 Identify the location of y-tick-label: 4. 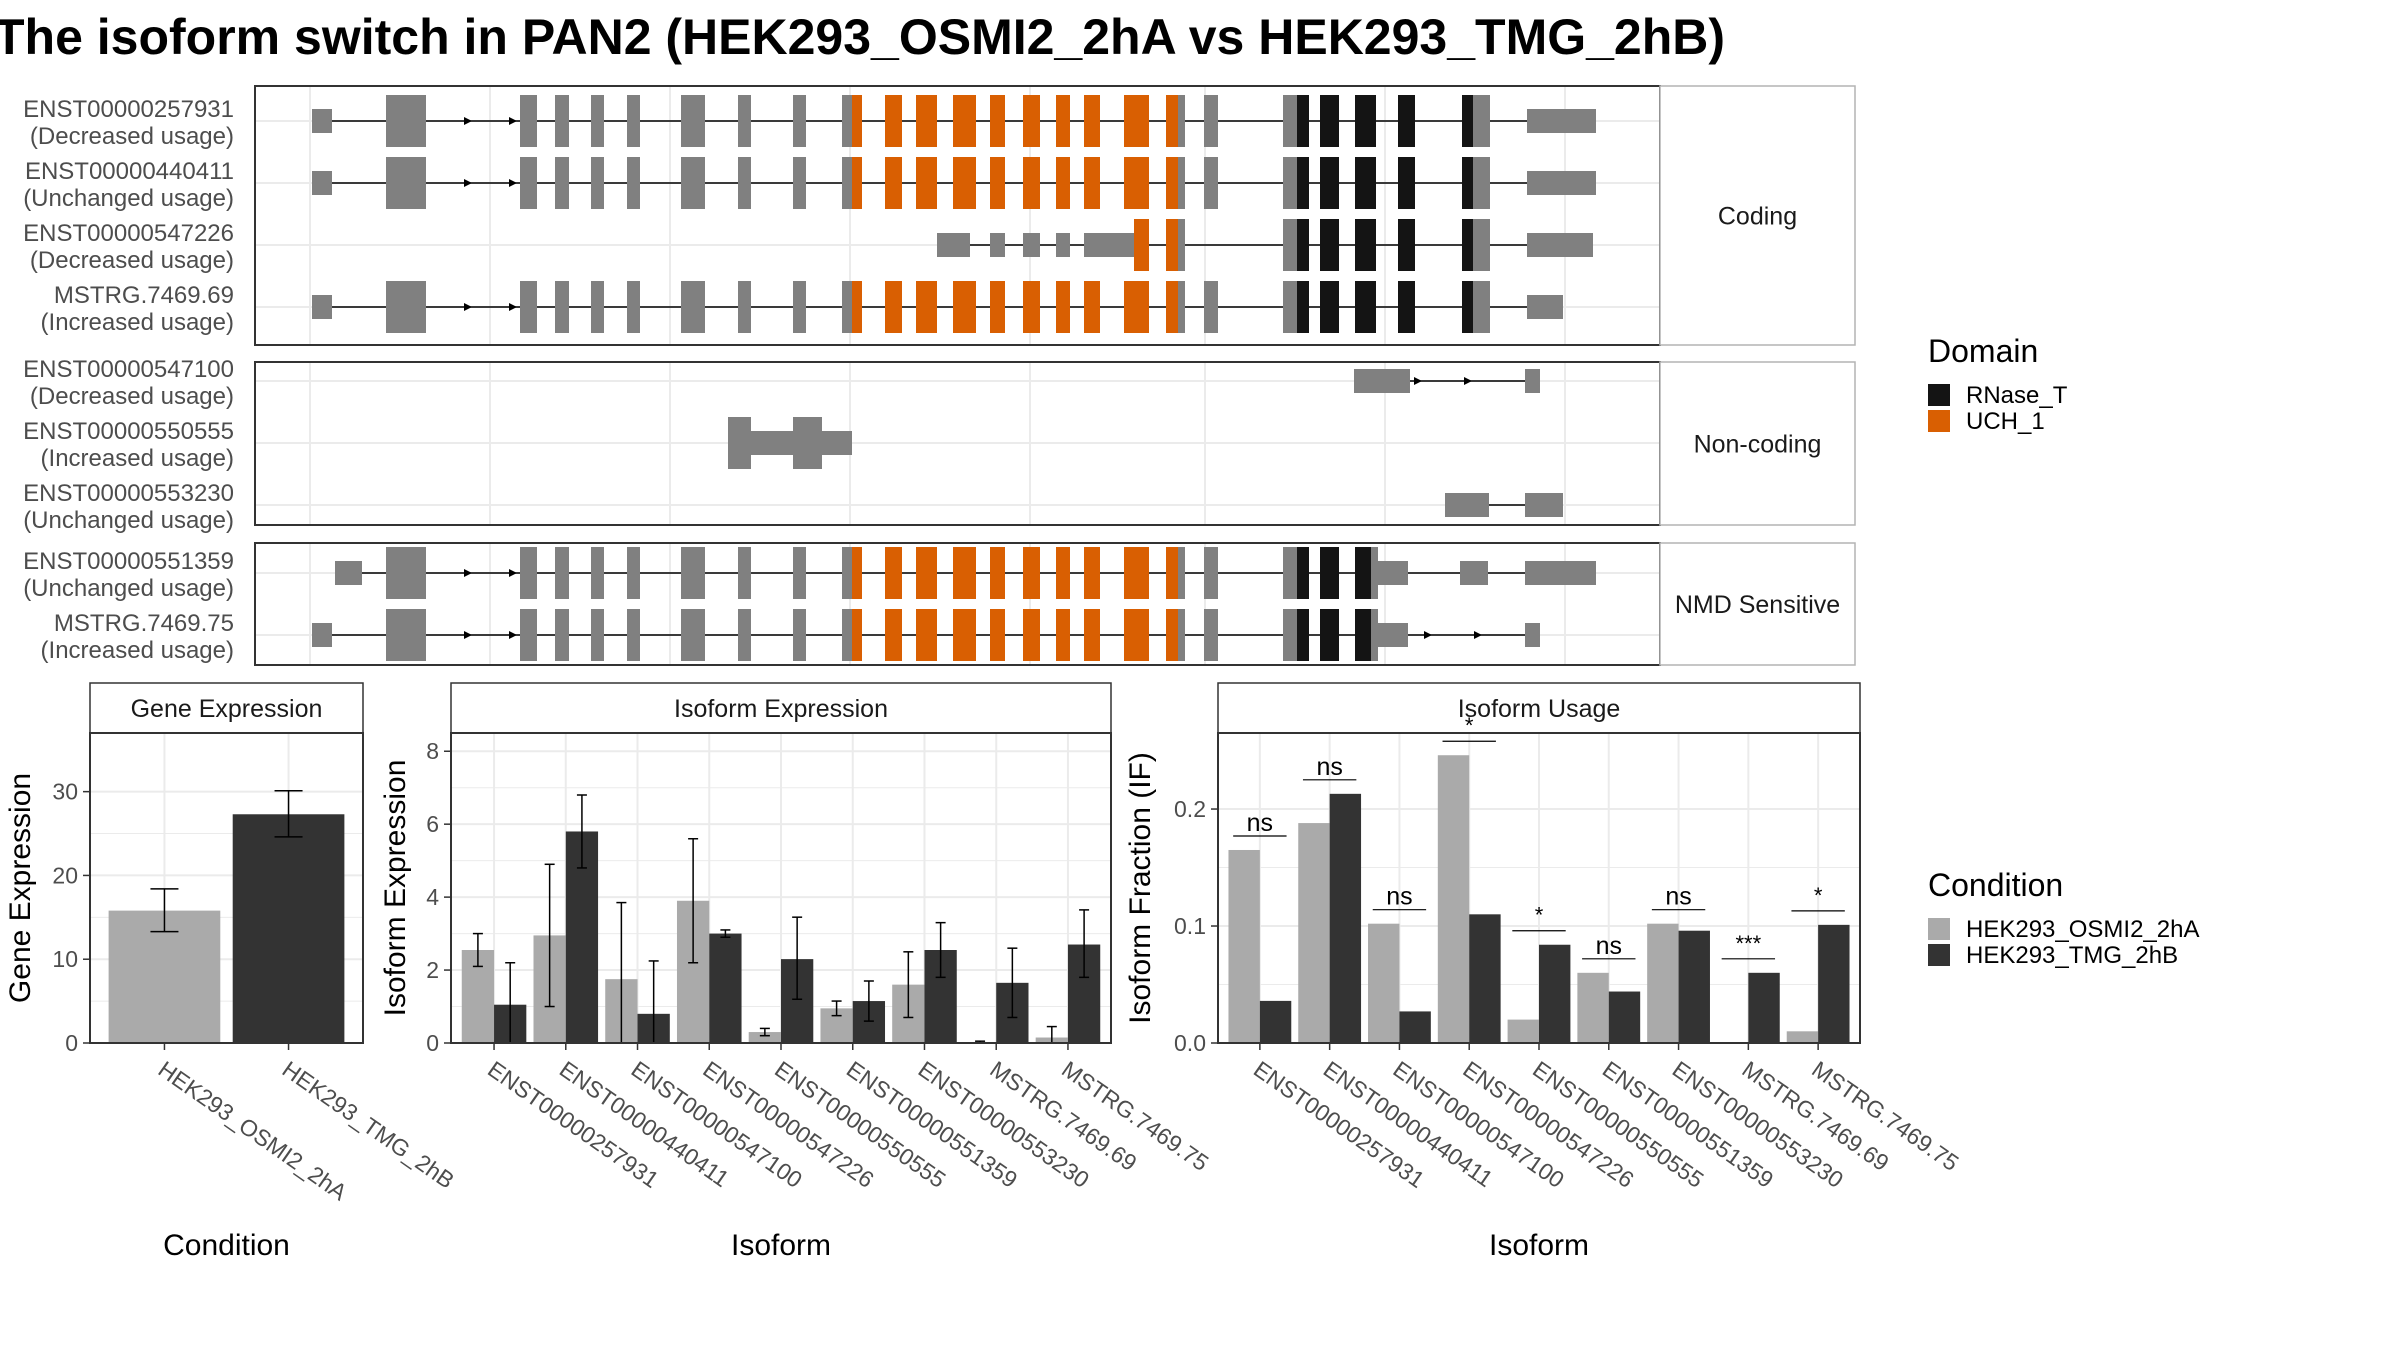
(432, 897).